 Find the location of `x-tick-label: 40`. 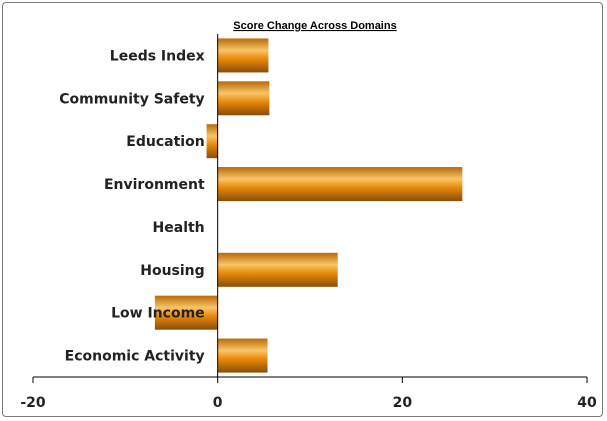

x-tick-label: 40 is located at coordinates (587, 403).